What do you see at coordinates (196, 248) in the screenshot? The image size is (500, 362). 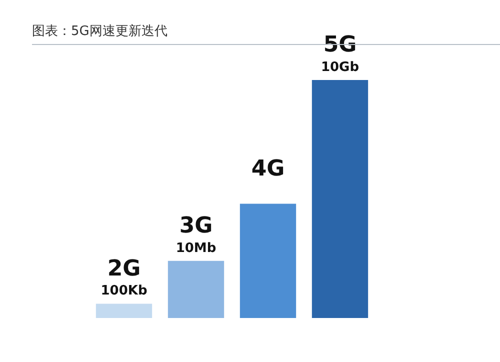 I see `annotation: 10Mb` at bounding box center [196, 248].